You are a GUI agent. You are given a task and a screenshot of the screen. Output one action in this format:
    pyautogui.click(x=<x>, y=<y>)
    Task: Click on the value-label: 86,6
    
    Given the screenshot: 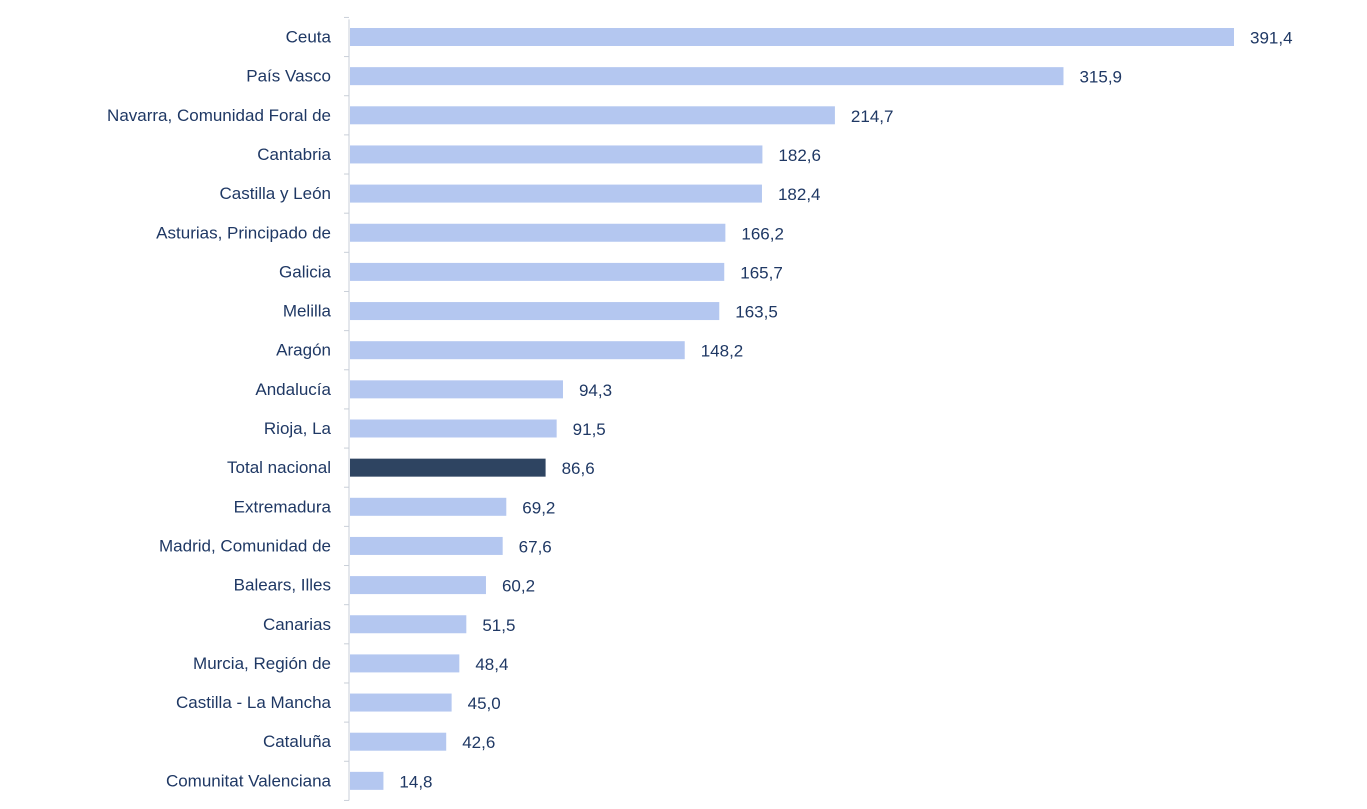 What is the action you would take?
    pyautogui.click(x=578, y=468)
    